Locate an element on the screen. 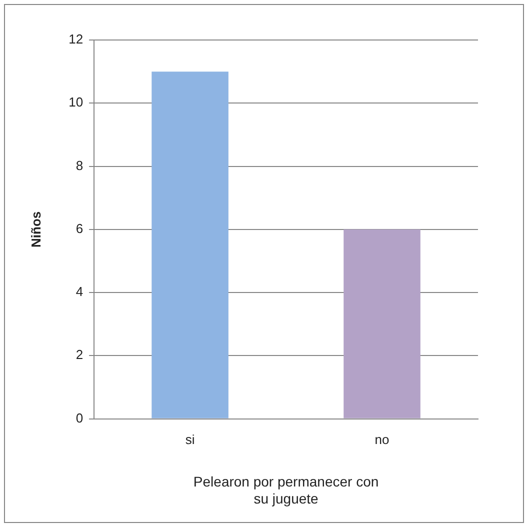  y-tick-label: 10 is located at coordinates (76, 102).